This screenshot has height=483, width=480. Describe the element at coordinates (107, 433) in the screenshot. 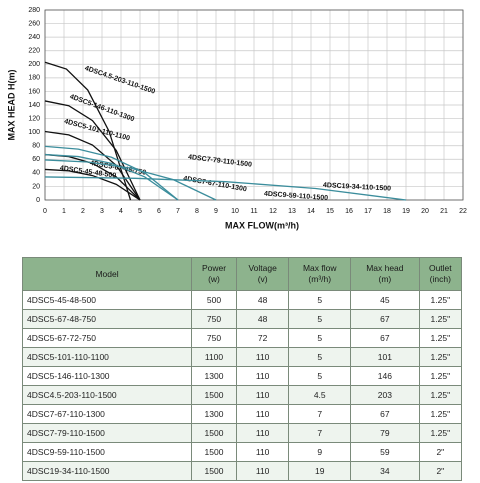

I see `table-cell: 4DSC7-79-110-1500` at that location.